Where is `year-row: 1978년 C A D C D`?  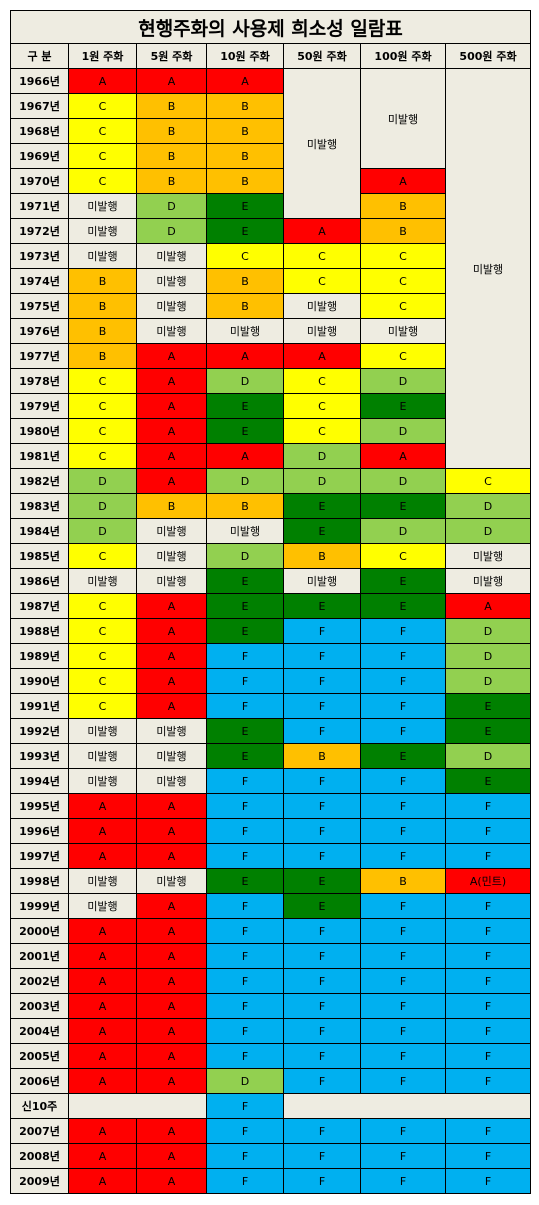 year-row: 1978년 C A D C D is located at coordinates (270, 381).